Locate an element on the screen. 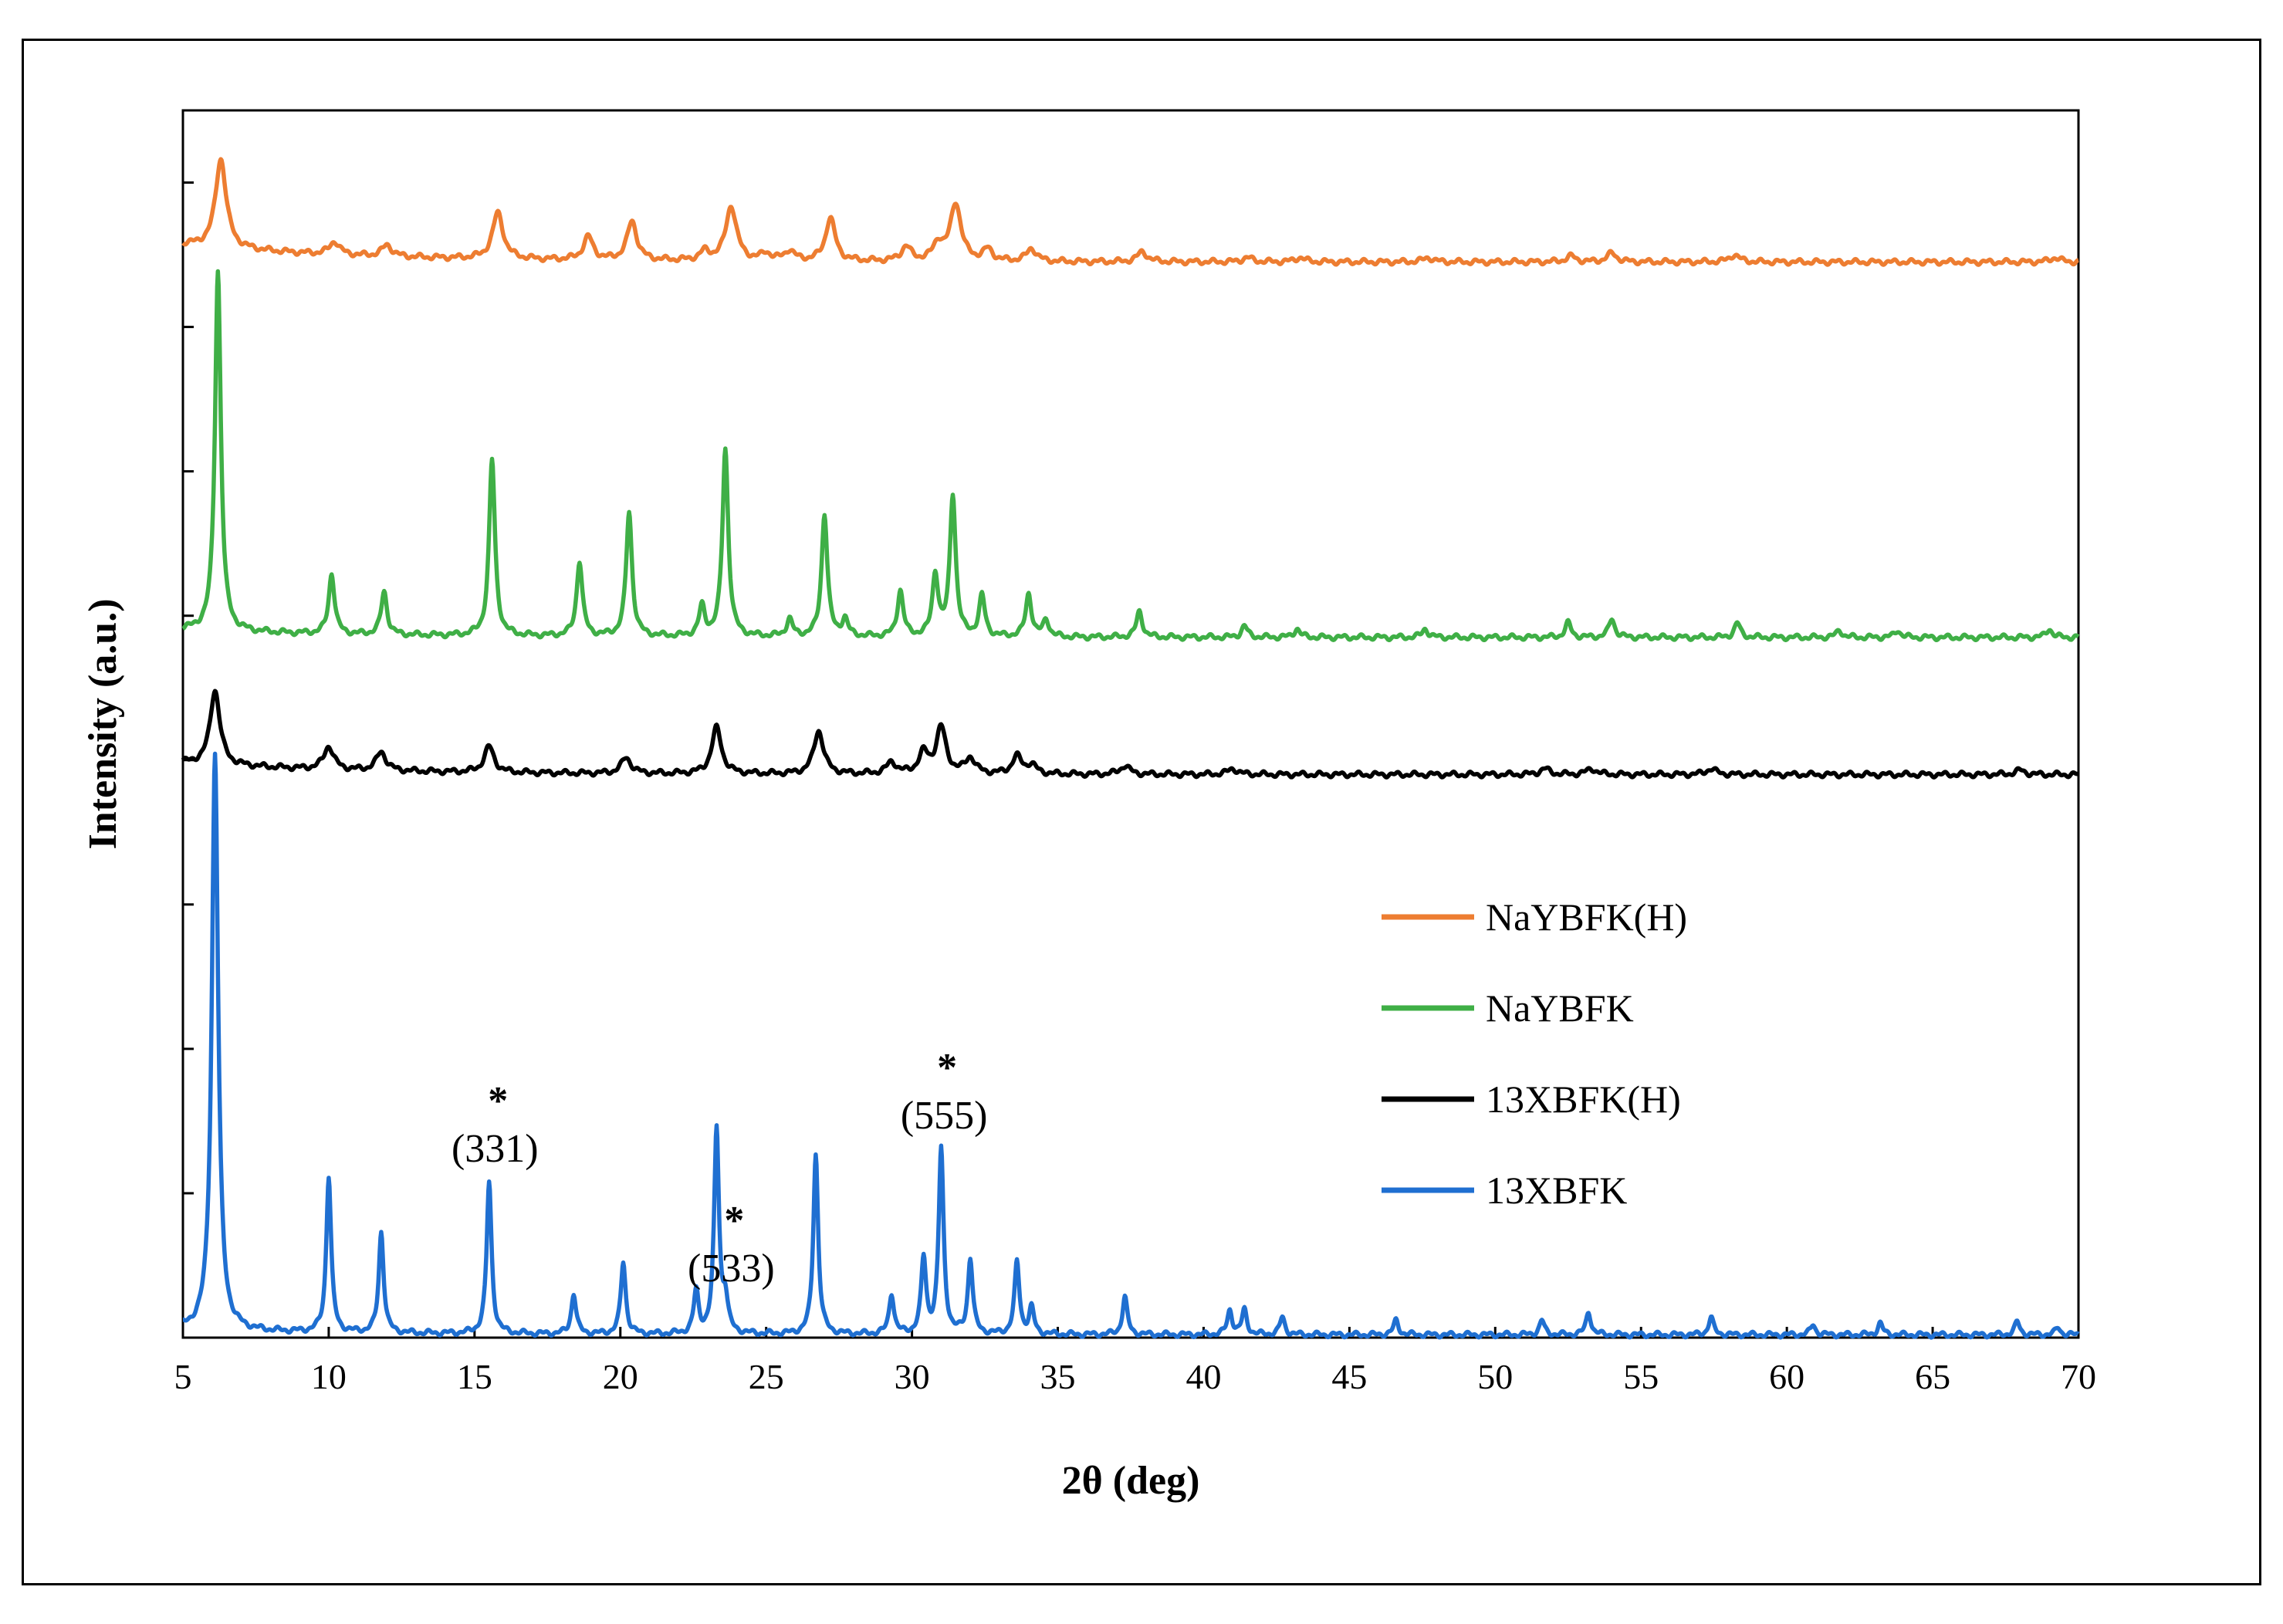  x-tick-label: 10 is located at coordinates (329, 1377).